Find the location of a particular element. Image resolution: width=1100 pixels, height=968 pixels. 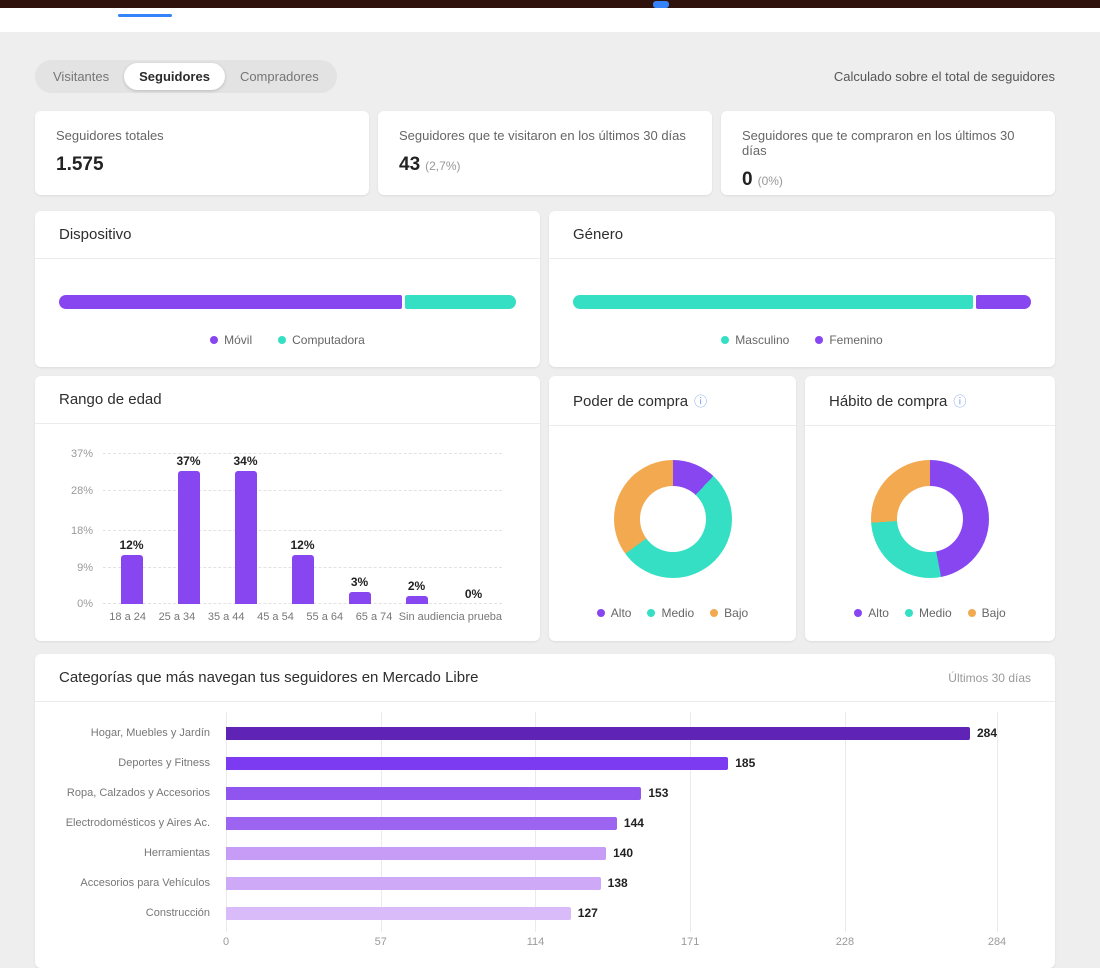

device-stacked-bar is located at coordinates (287, 302).